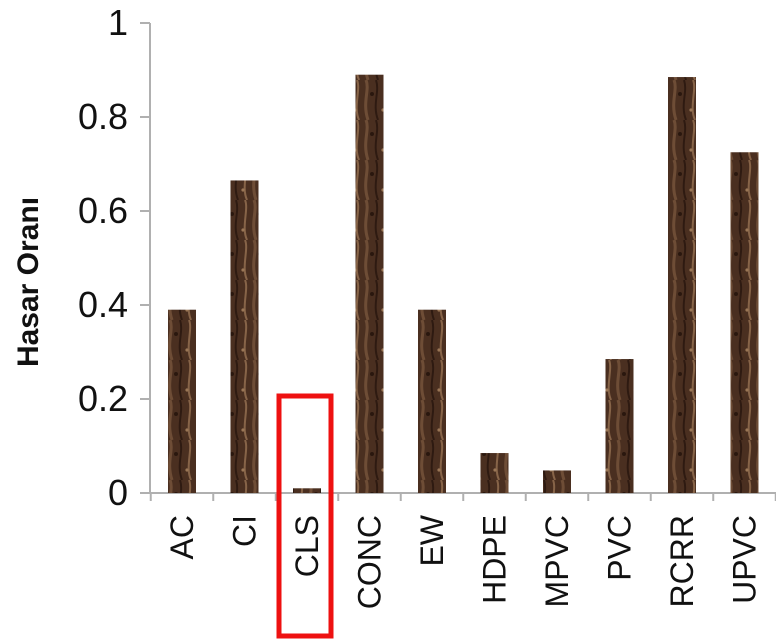 This screenshot has height=644, width=776. Describe the element at coordinates (28, 282) in the screenshot. I see `y-axis-title: Hasar Oranı` at that location.